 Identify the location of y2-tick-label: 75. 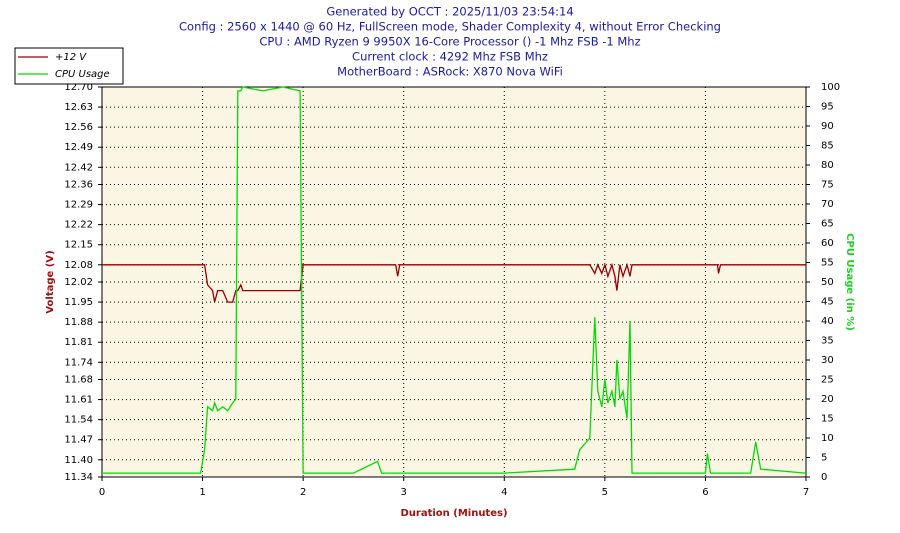
(827, 185).